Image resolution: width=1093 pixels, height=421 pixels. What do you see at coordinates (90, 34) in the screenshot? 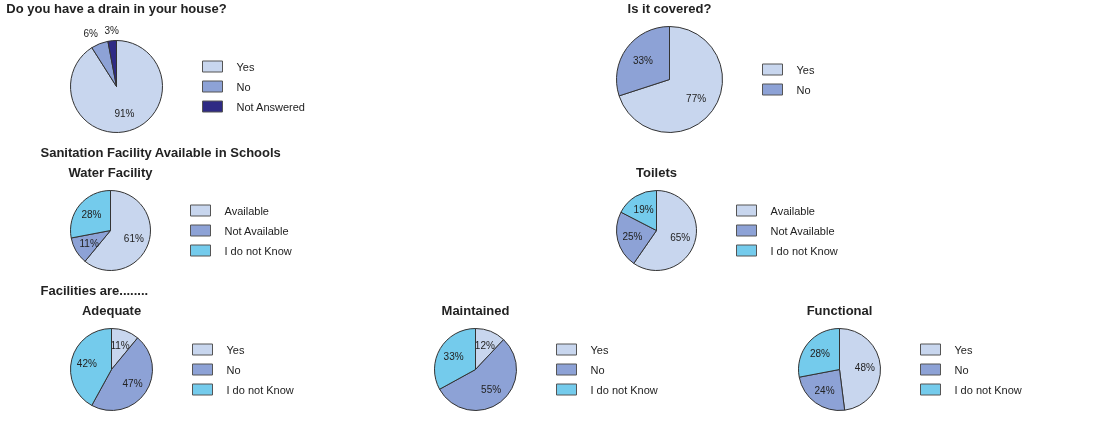
I see `data-label: 6%` at bounding box center [90, 34].